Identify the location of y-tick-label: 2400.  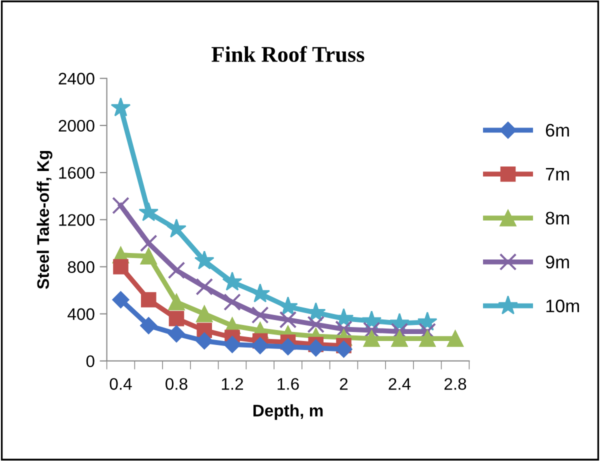
(76, 78).